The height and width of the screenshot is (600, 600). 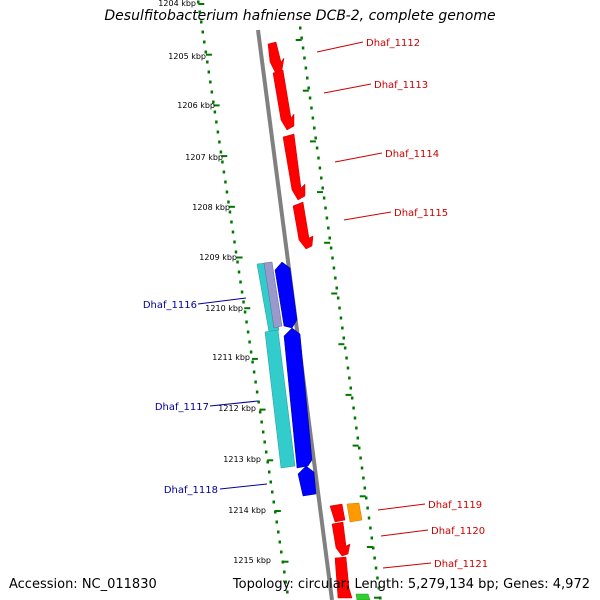 What do you see at coordinates (170, 305) in the screenshot?
I see `gene-label-dhaf-1116: Dhaf_1116` at bounding box center [170, 305].